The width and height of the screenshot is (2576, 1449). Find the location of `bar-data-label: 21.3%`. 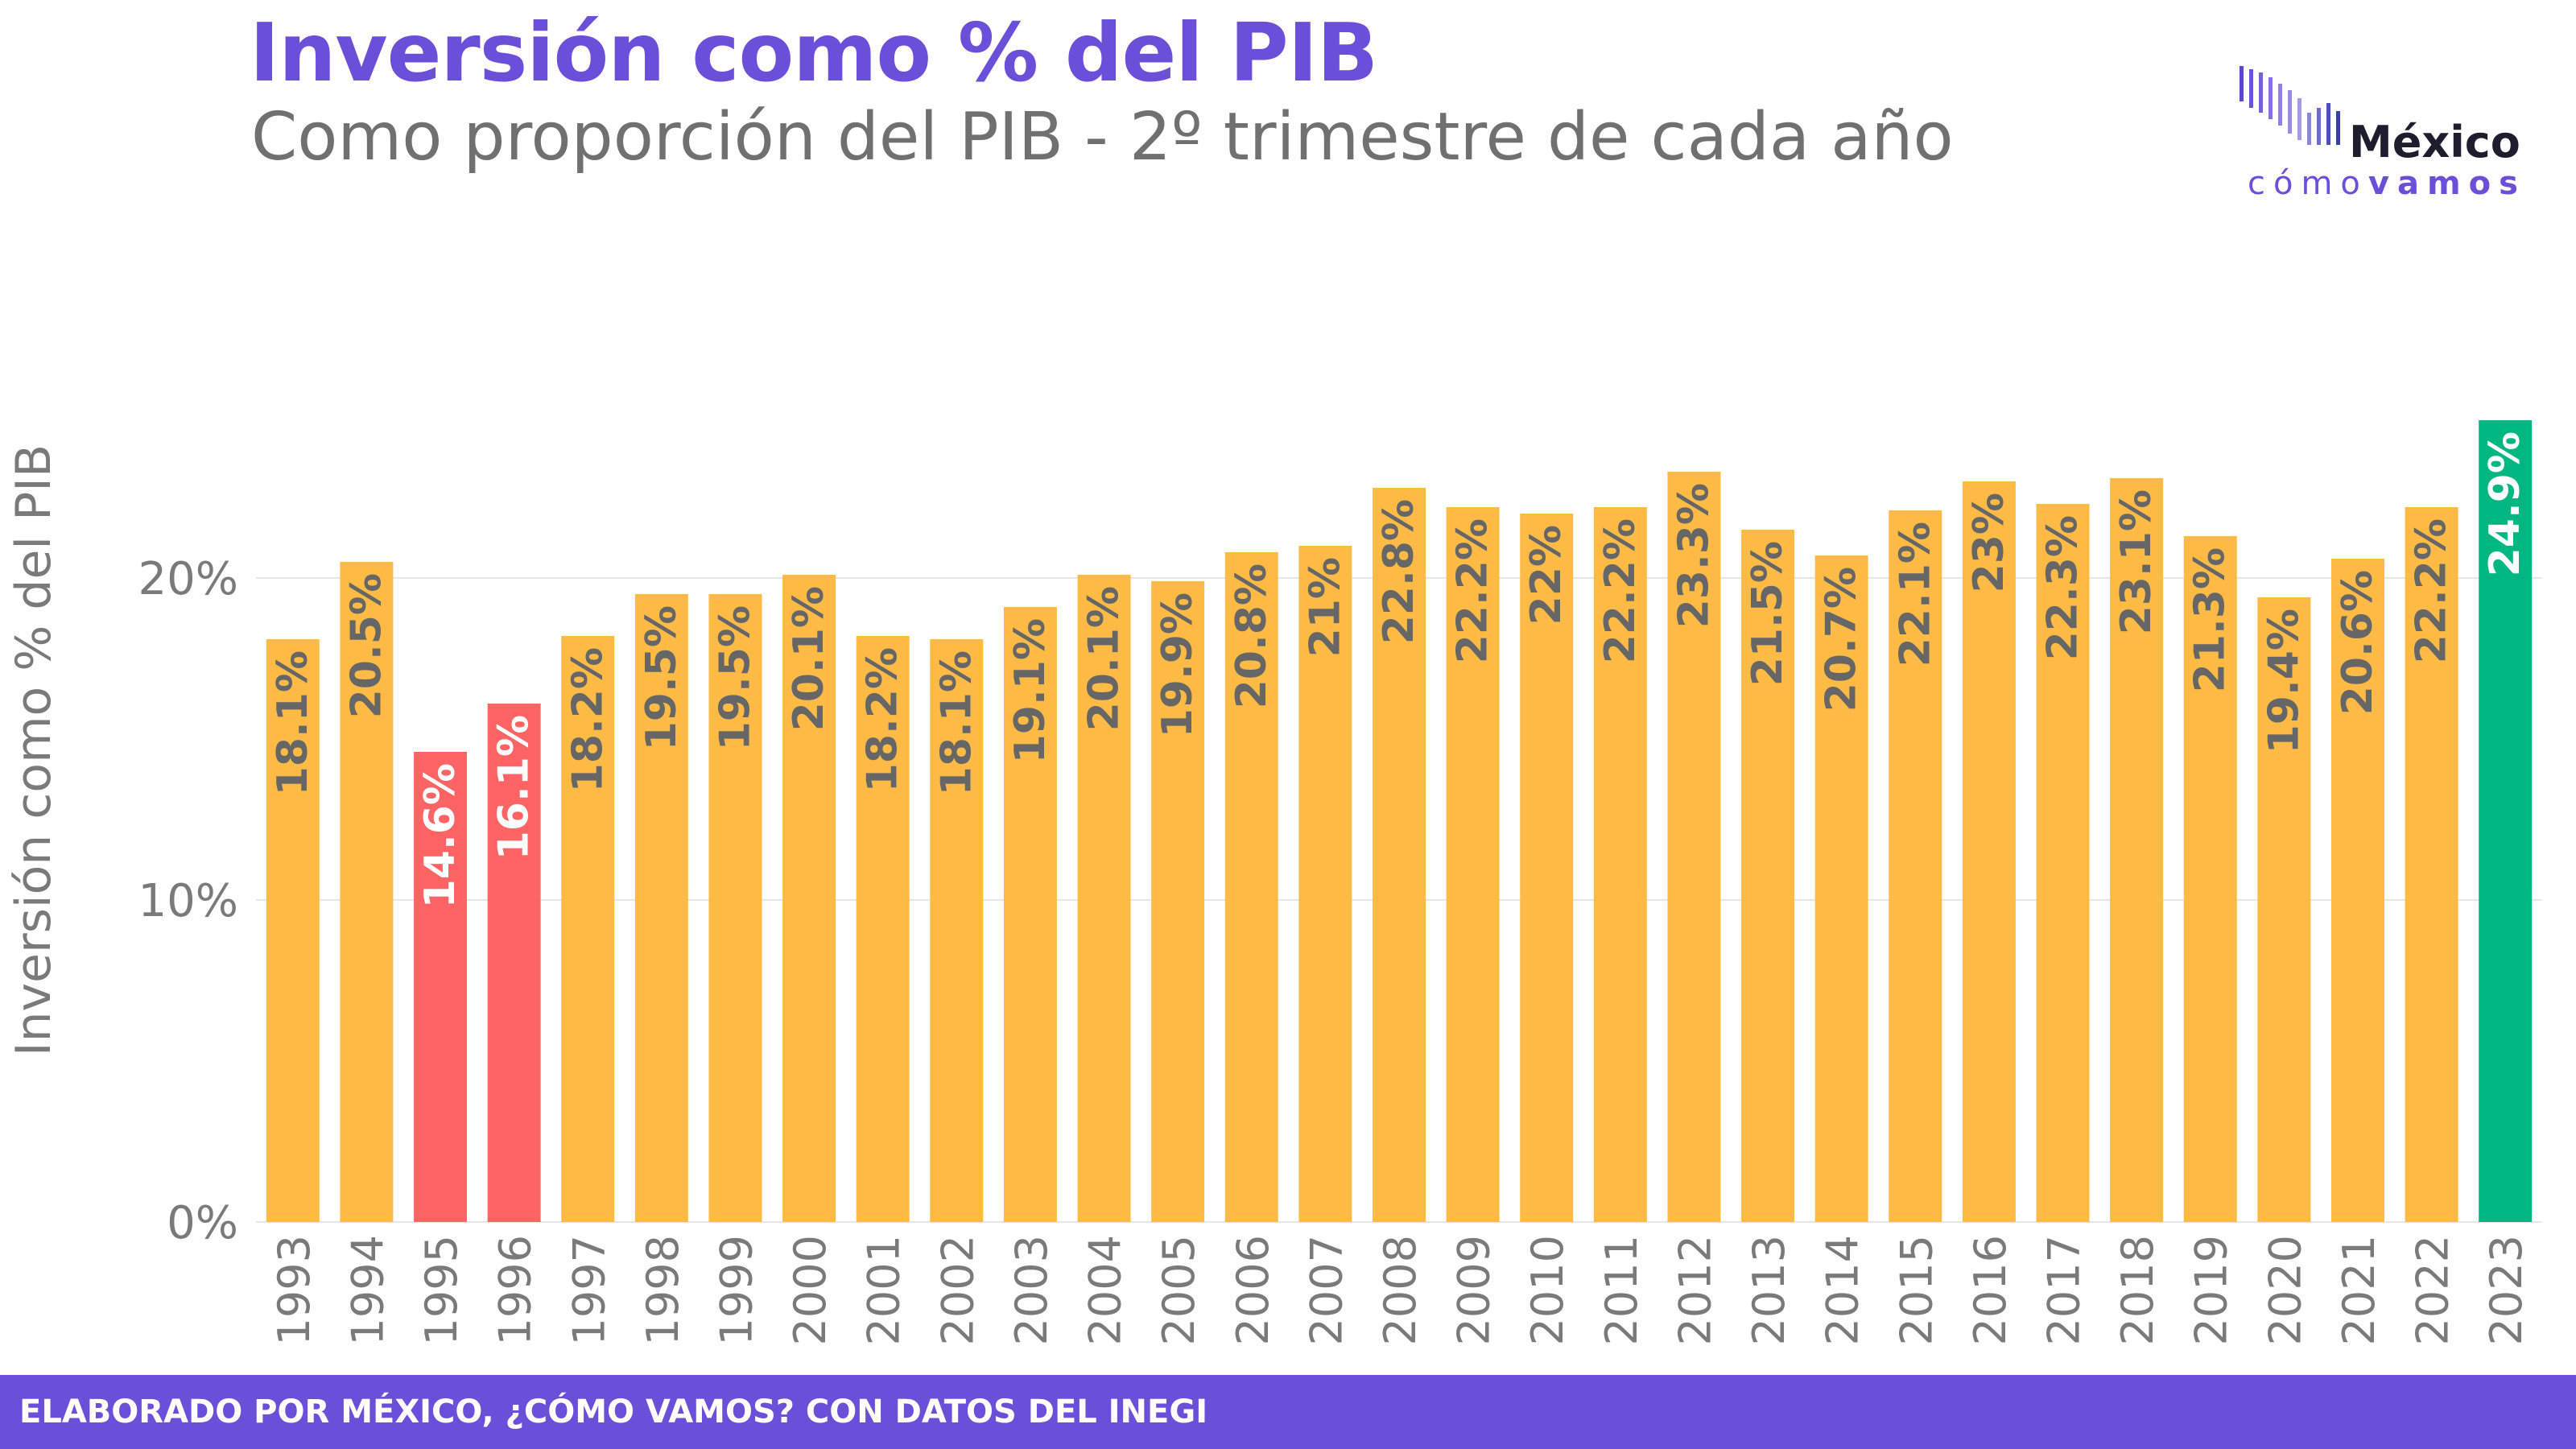

bar-data-label: 21.3% is located at coordinates (2210, 619).